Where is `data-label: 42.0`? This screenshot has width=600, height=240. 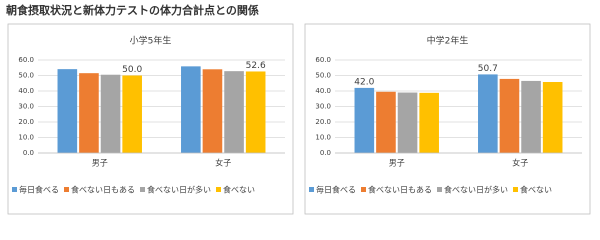 data-label: 42.0 is located at coordinates (364, 82).